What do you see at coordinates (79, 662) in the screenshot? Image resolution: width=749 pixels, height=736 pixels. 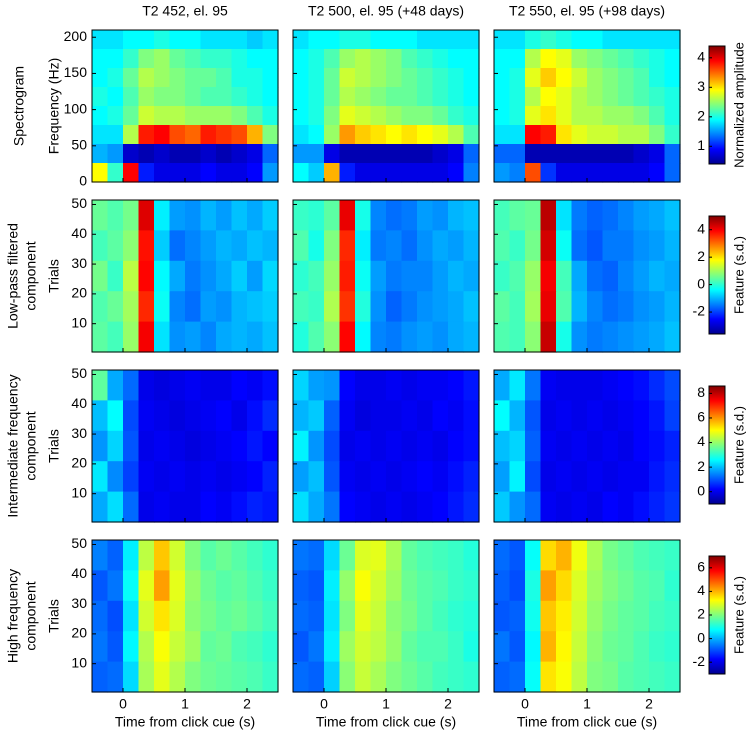 I see `y-tick-label: 10` at bounding box center [79, 662].